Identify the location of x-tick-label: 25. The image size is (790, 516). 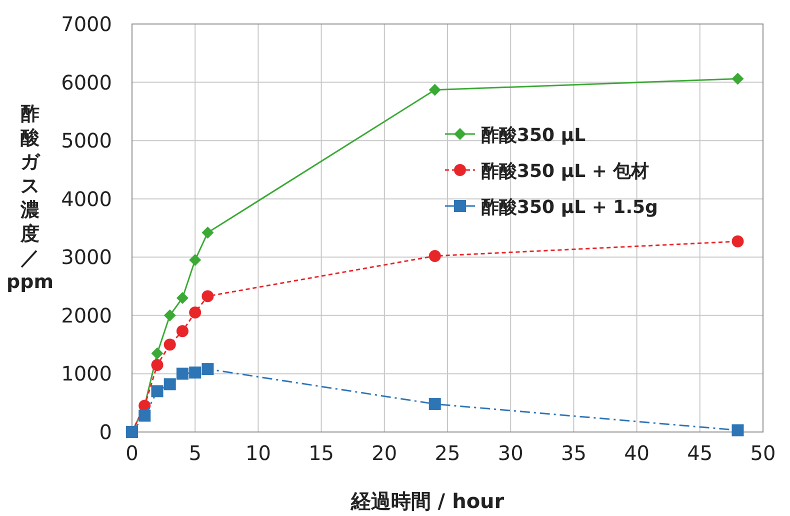
(447, 453).